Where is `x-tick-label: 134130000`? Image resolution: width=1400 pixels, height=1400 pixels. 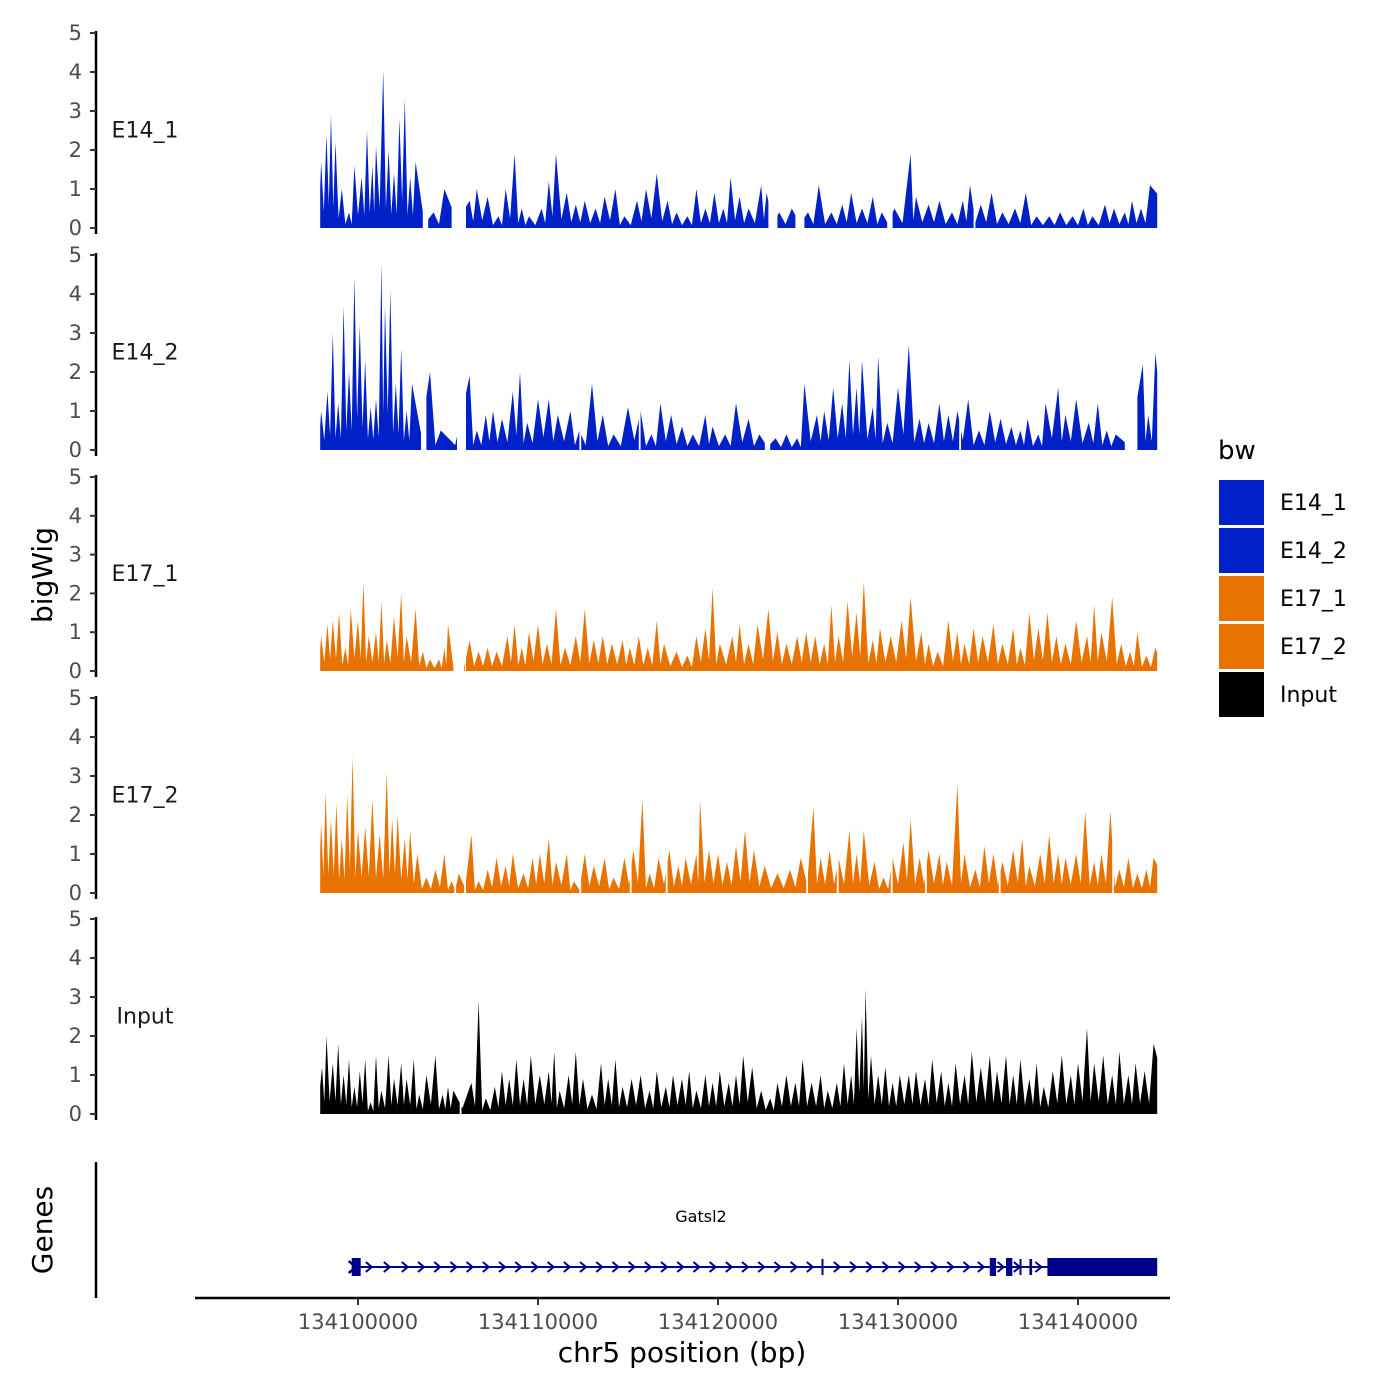
x-tick-label: 134130000 is located at coordinates (898, 1322).